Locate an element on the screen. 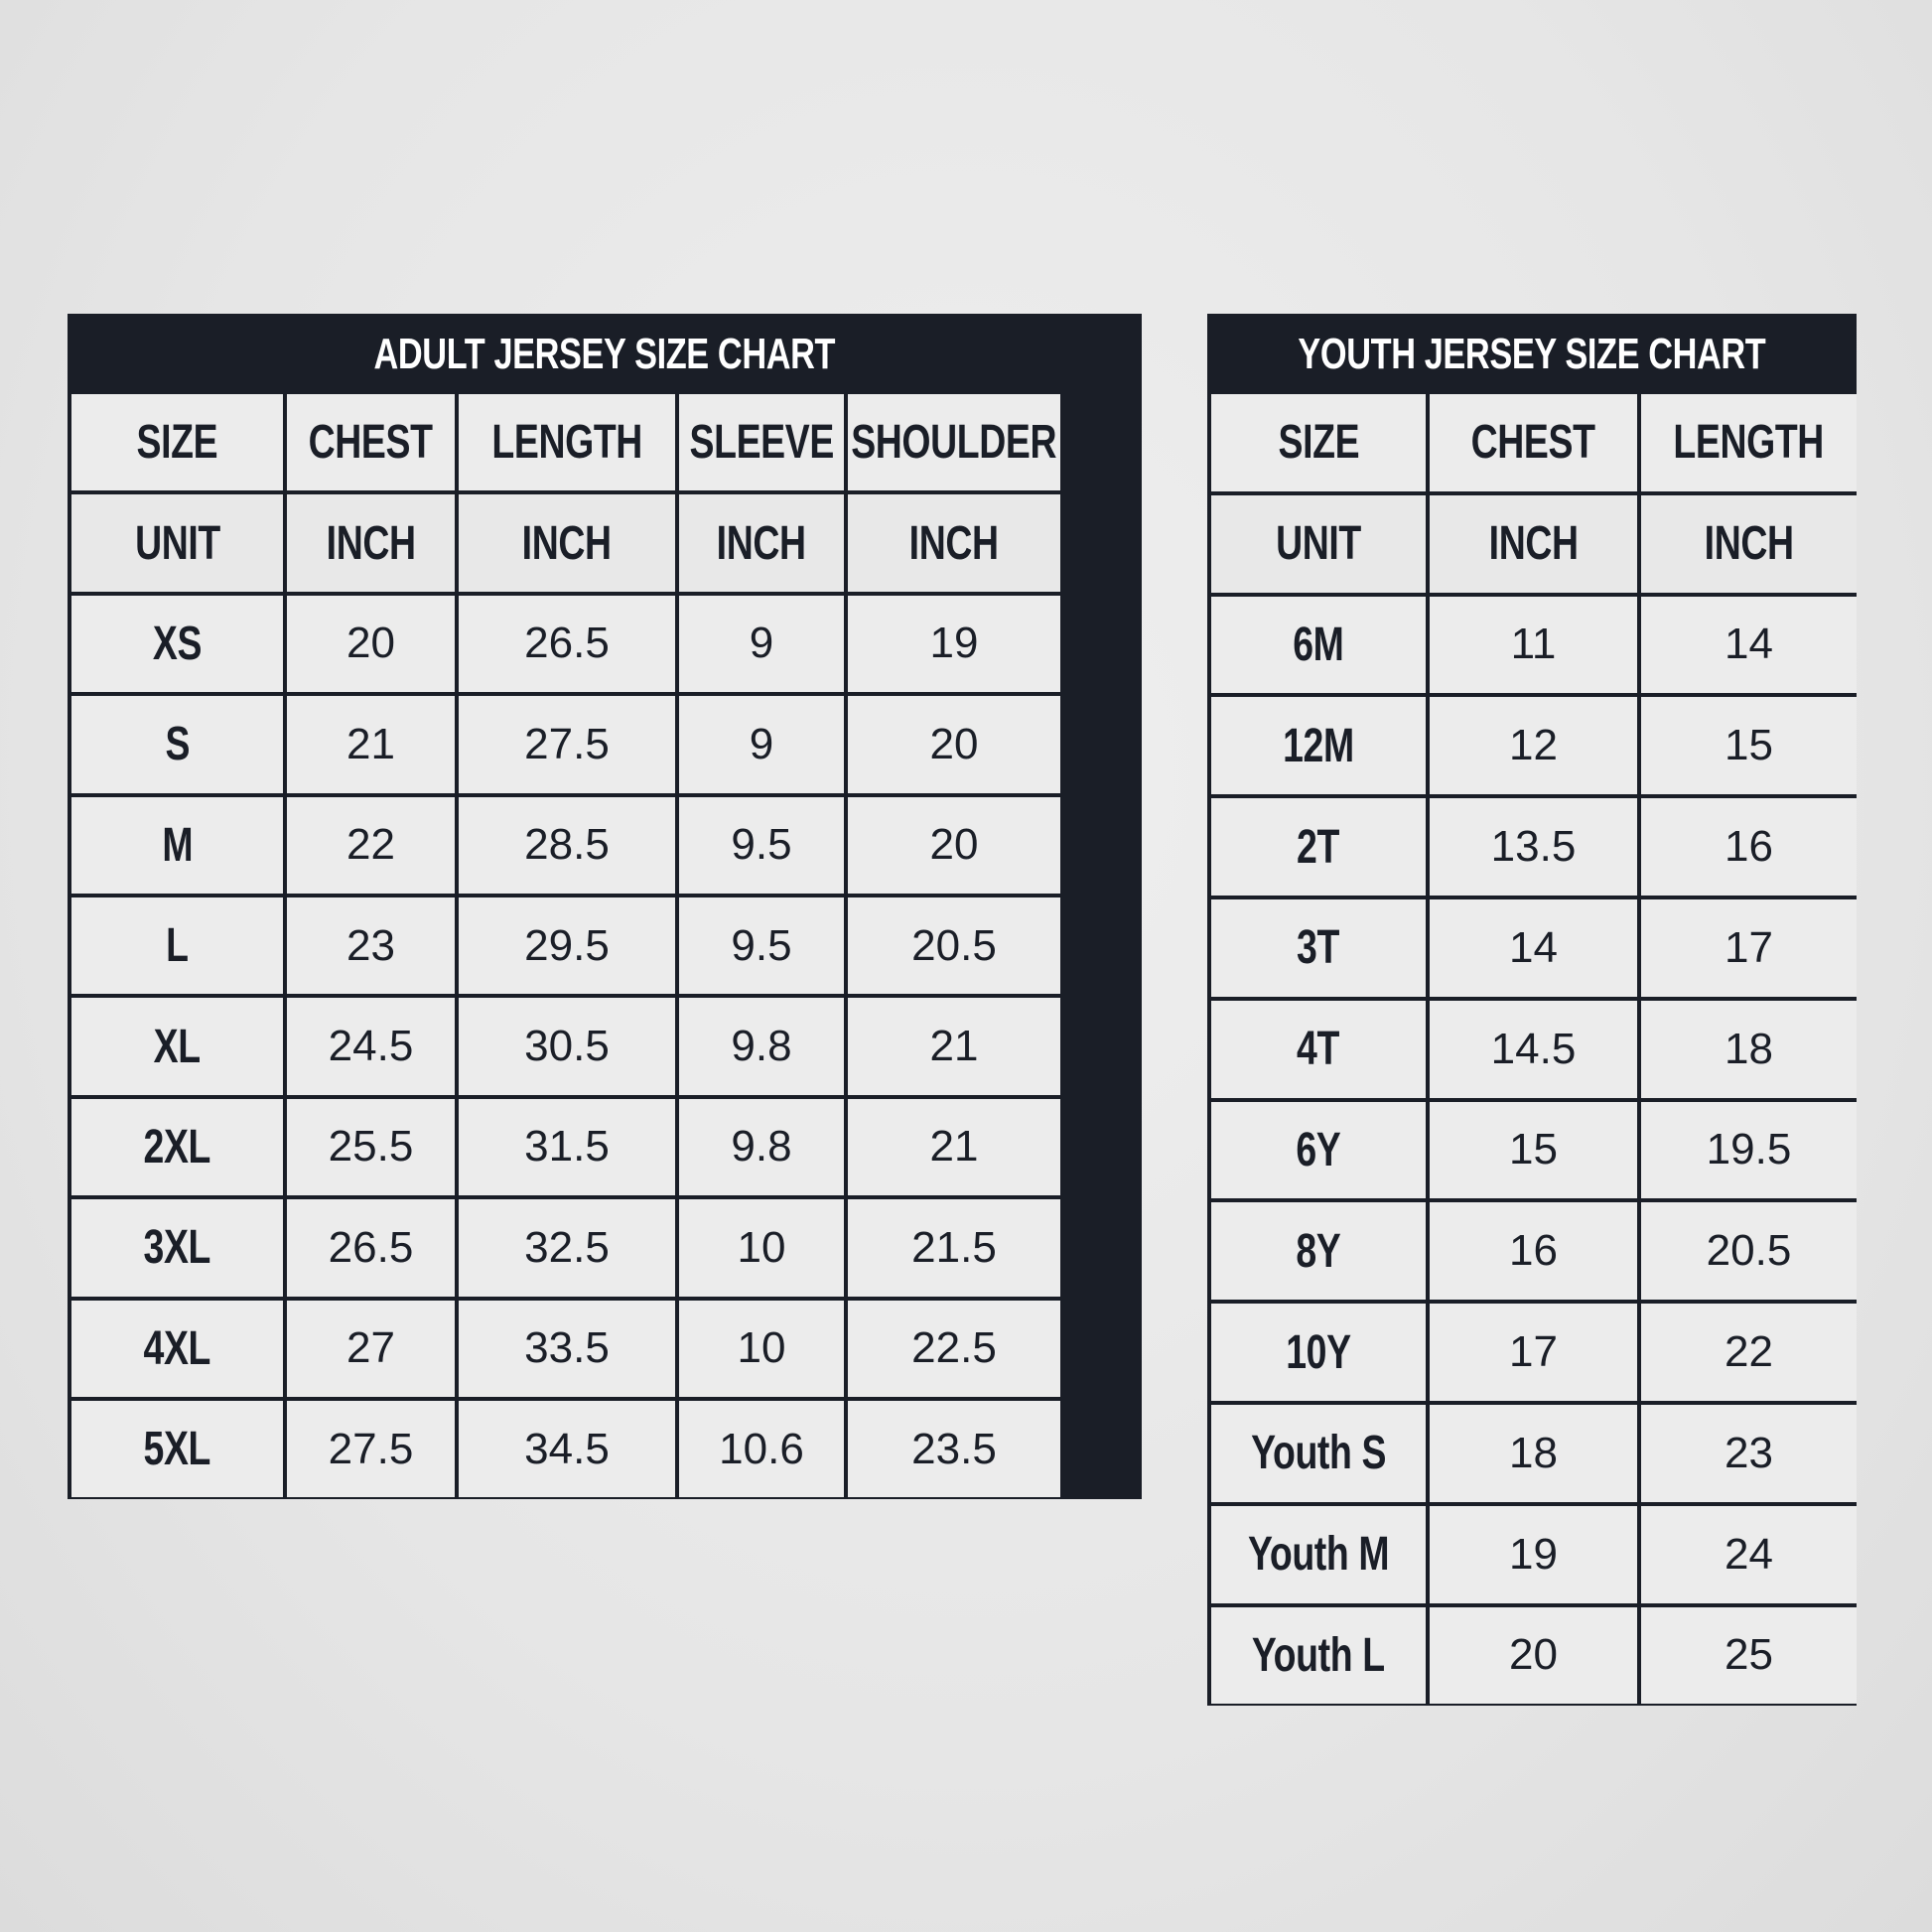  measurement-cell-text: 10.6 is located at coordinates (761, 1448).